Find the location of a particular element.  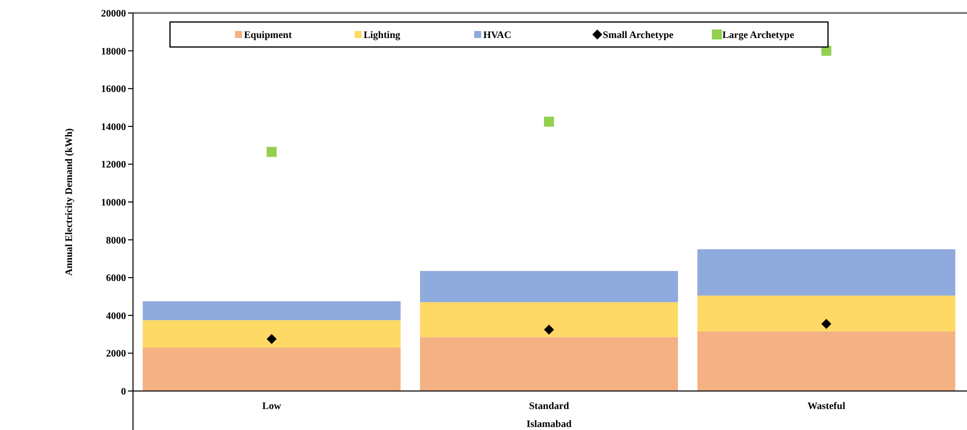

y-tick-label: 6000 is located at coordinates (116, 278).